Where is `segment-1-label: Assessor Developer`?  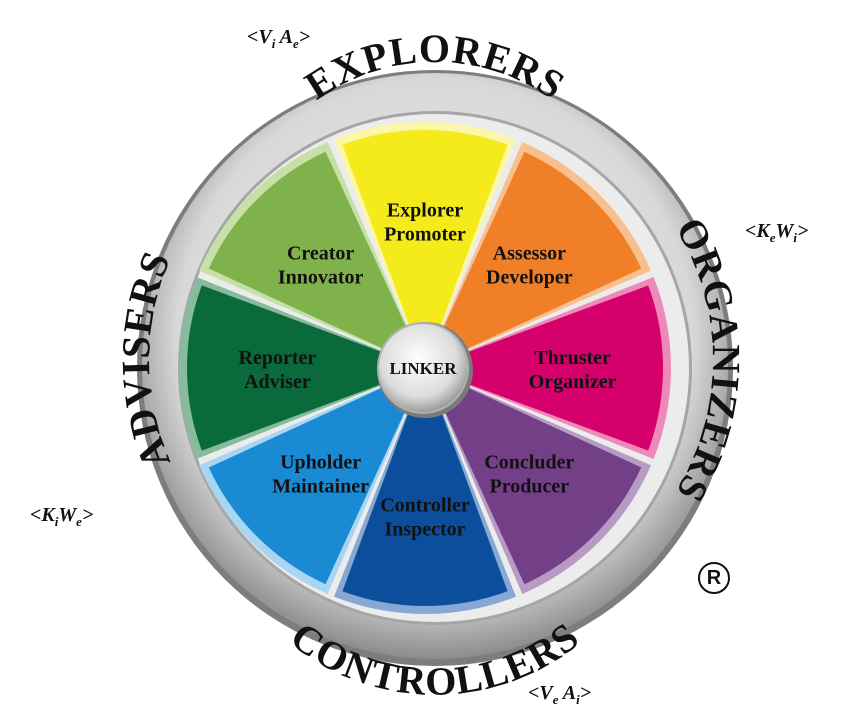
segment-1-label: Assessor Developer is located at coordinates (529, 266).